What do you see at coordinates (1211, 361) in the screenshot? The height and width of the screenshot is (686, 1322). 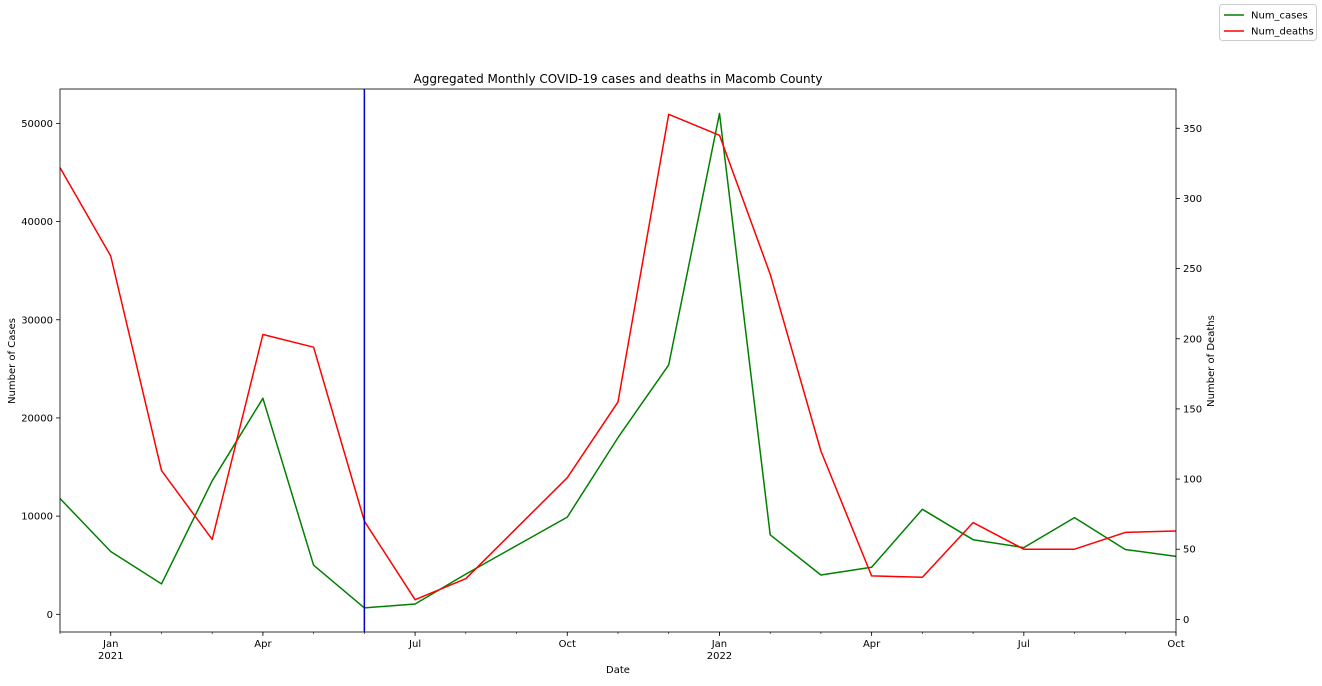 I see `y2-axis-label: Number of Deaths` at bounding box center [1211, 361].